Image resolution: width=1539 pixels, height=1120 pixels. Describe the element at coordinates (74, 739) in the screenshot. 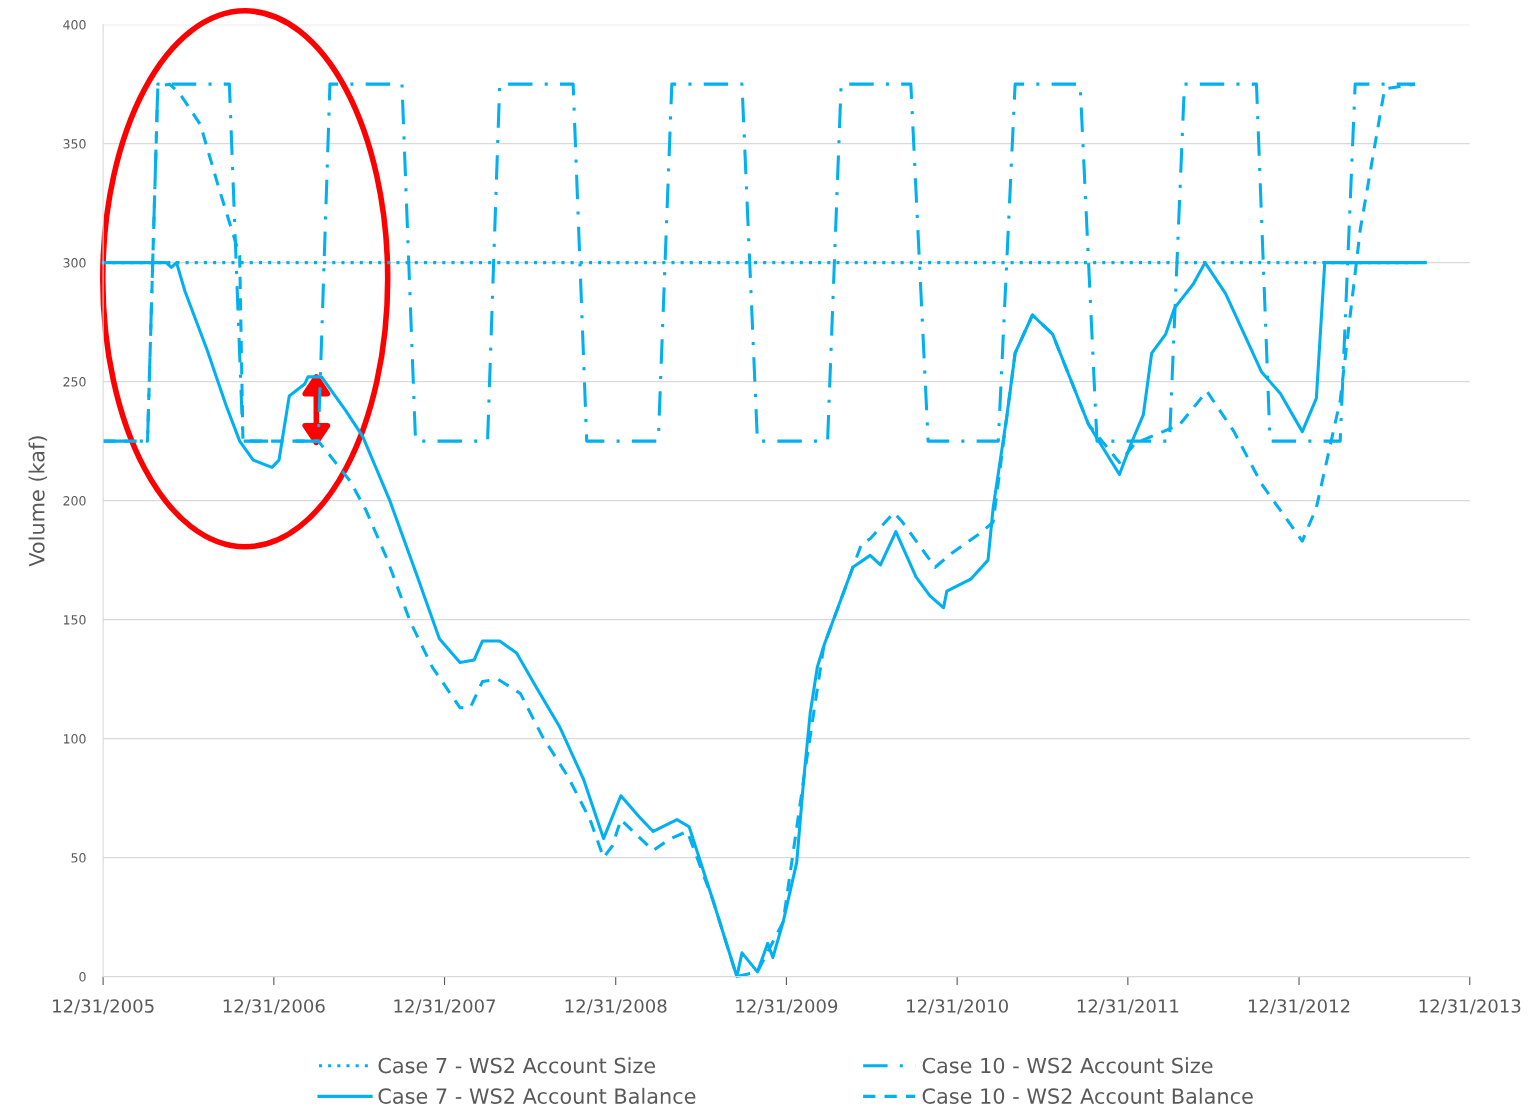

I see `y-tick-label: 100` at that location.